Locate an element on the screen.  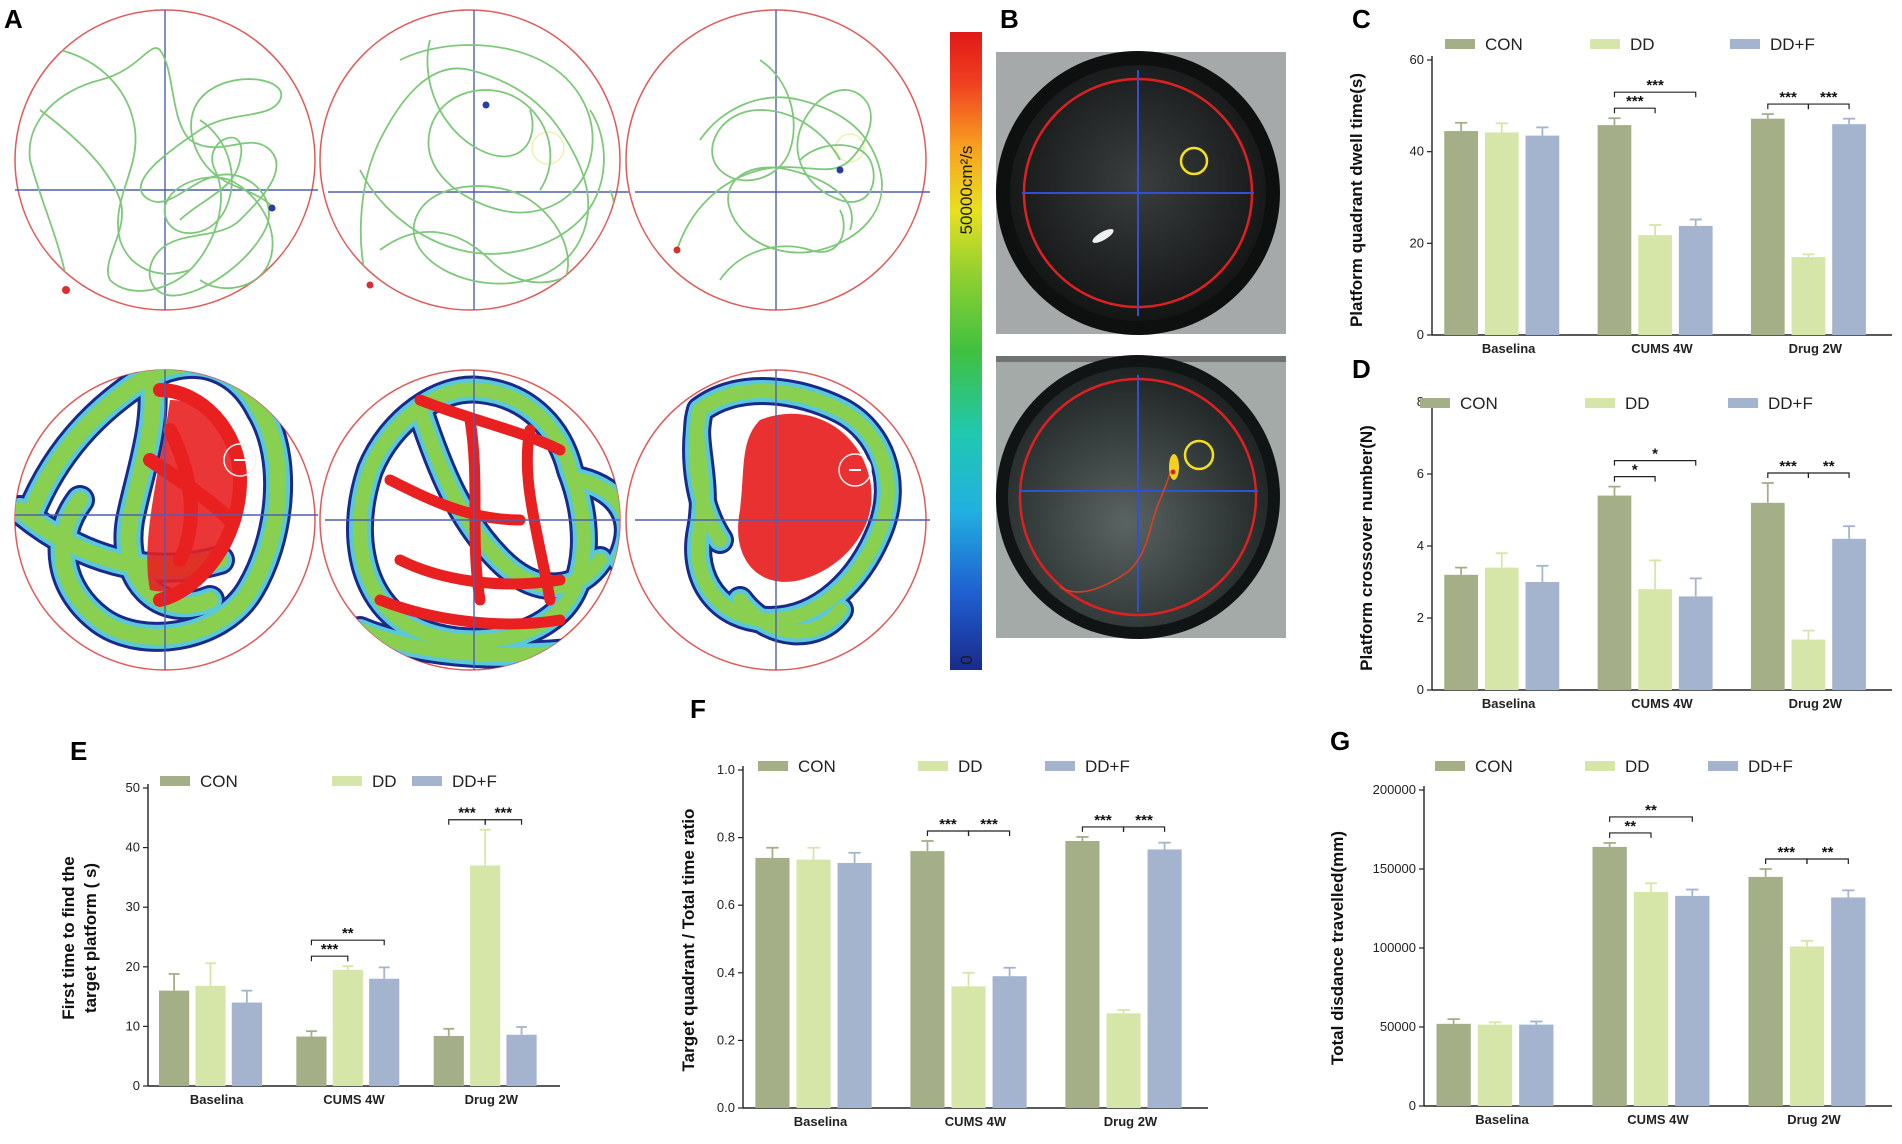
y-tick-label: 0.6 is located at coordinates (726, 904).